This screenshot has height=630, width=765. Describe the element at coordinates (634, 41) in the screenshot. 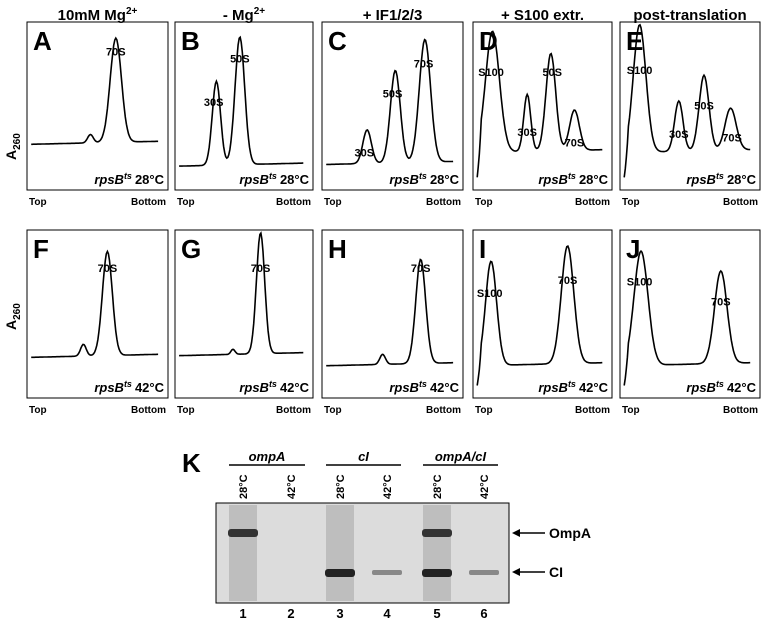

I see `panel-letter: E` at that location.